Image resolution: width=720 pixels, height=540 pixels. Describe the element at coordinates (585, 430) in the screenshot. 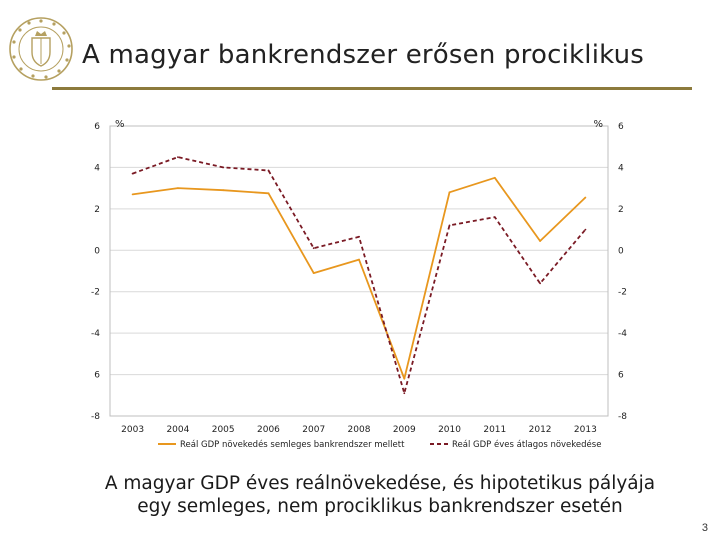

I see `x-tick-label: 2013` at that location.